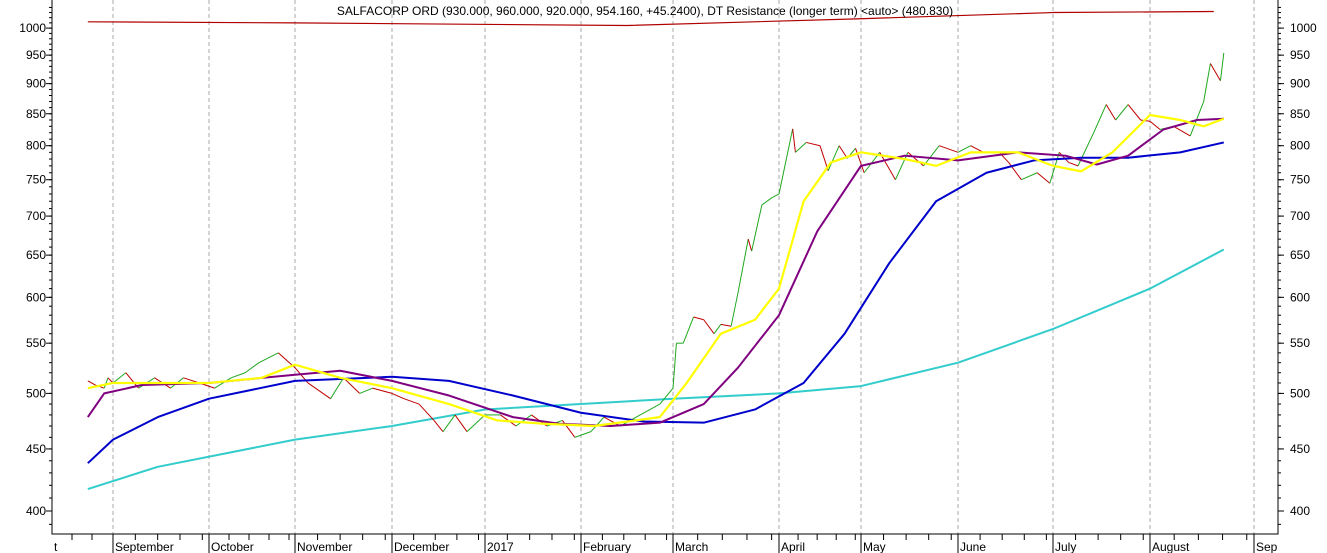 The image size is (1327, 553). What do you see at coordinates (32, 28) in the screenshot?
I see `y-tick-label-left: 1000` at bounding box center [32, 28].